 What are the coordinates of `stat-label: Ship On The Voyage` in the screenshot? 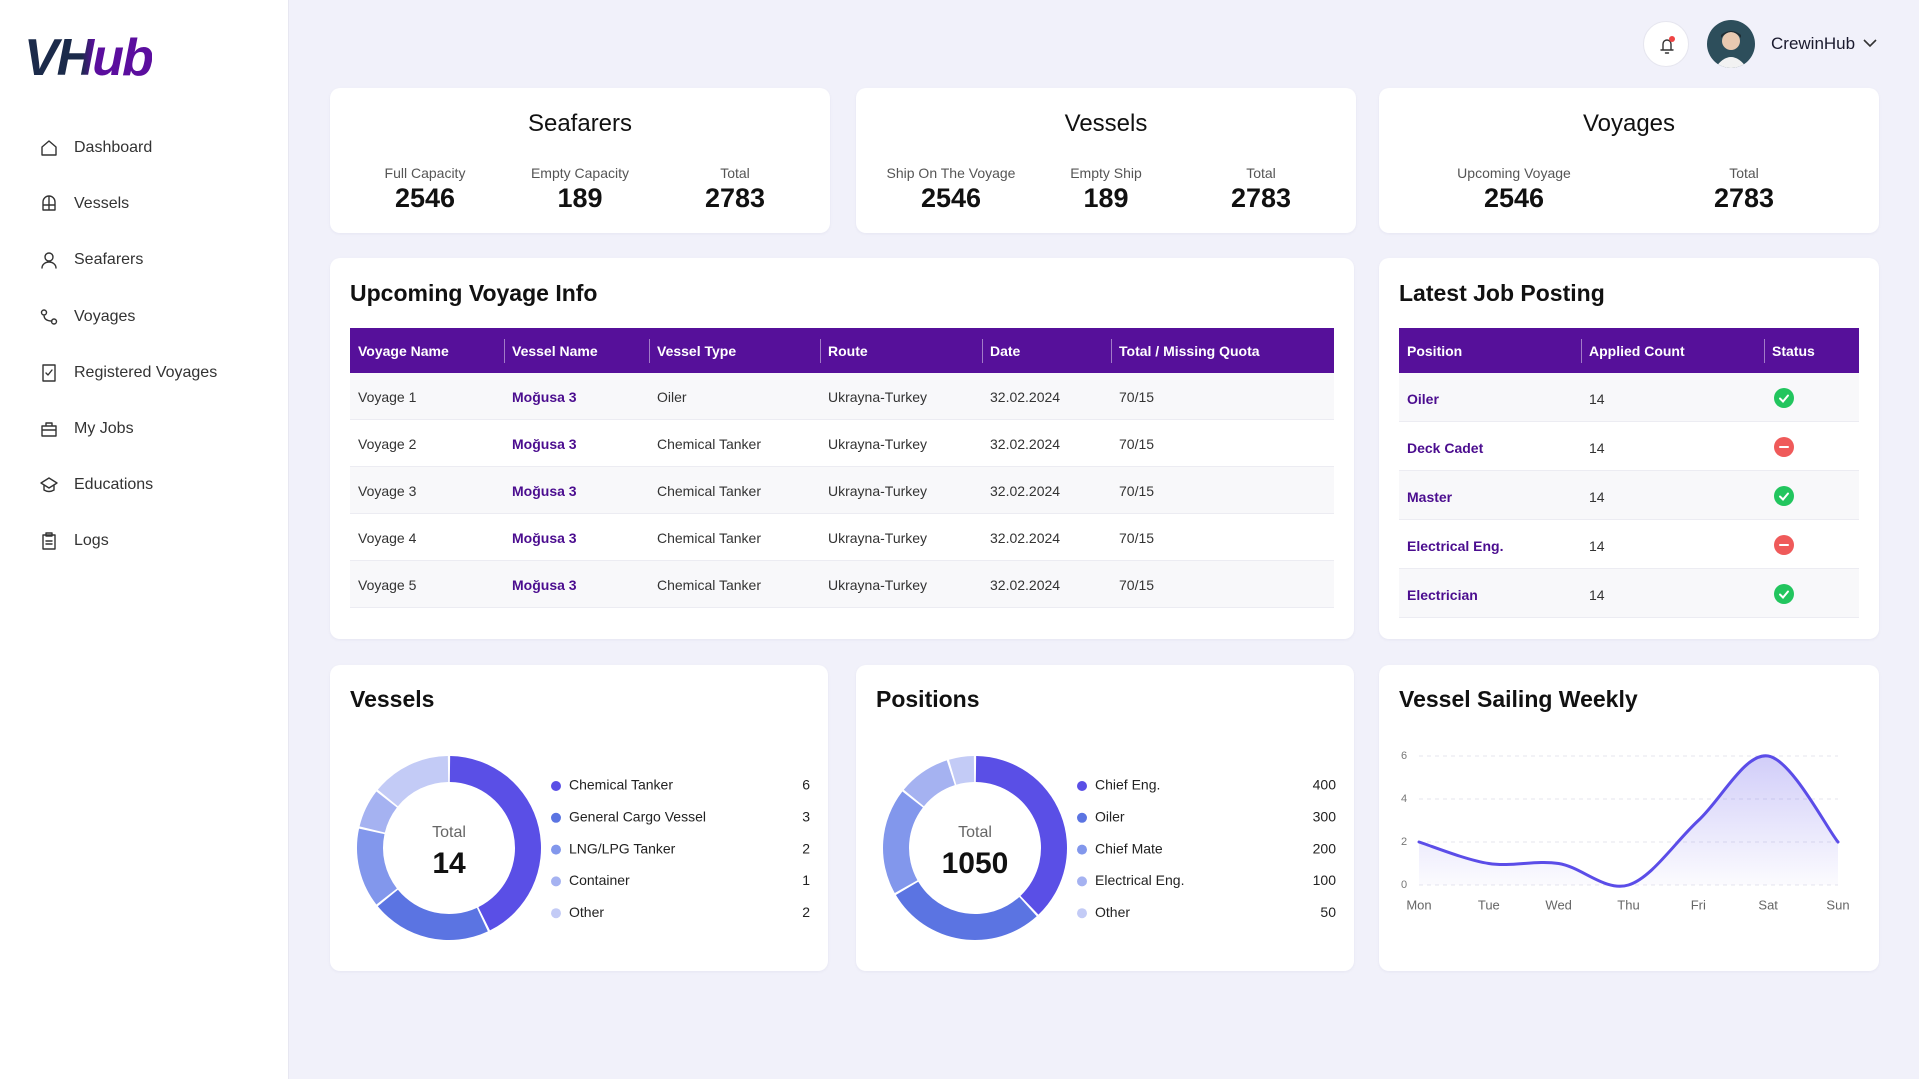 It's located at (951, 173).